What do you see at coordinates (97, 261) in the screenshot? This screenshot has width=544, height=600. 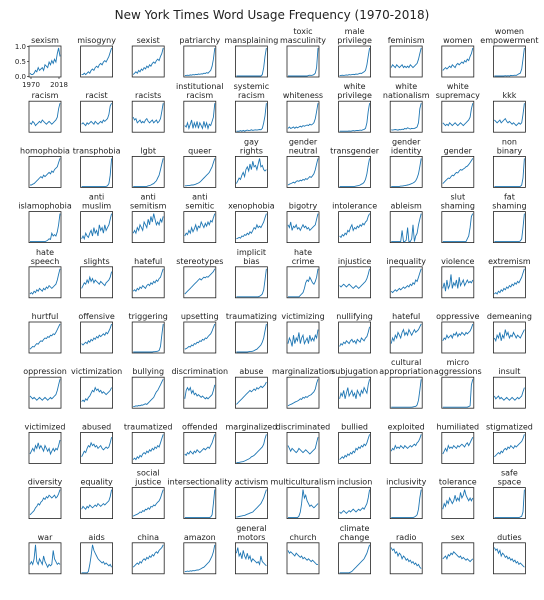 I see `panel-label: slights` at bounding box center [97, 261].